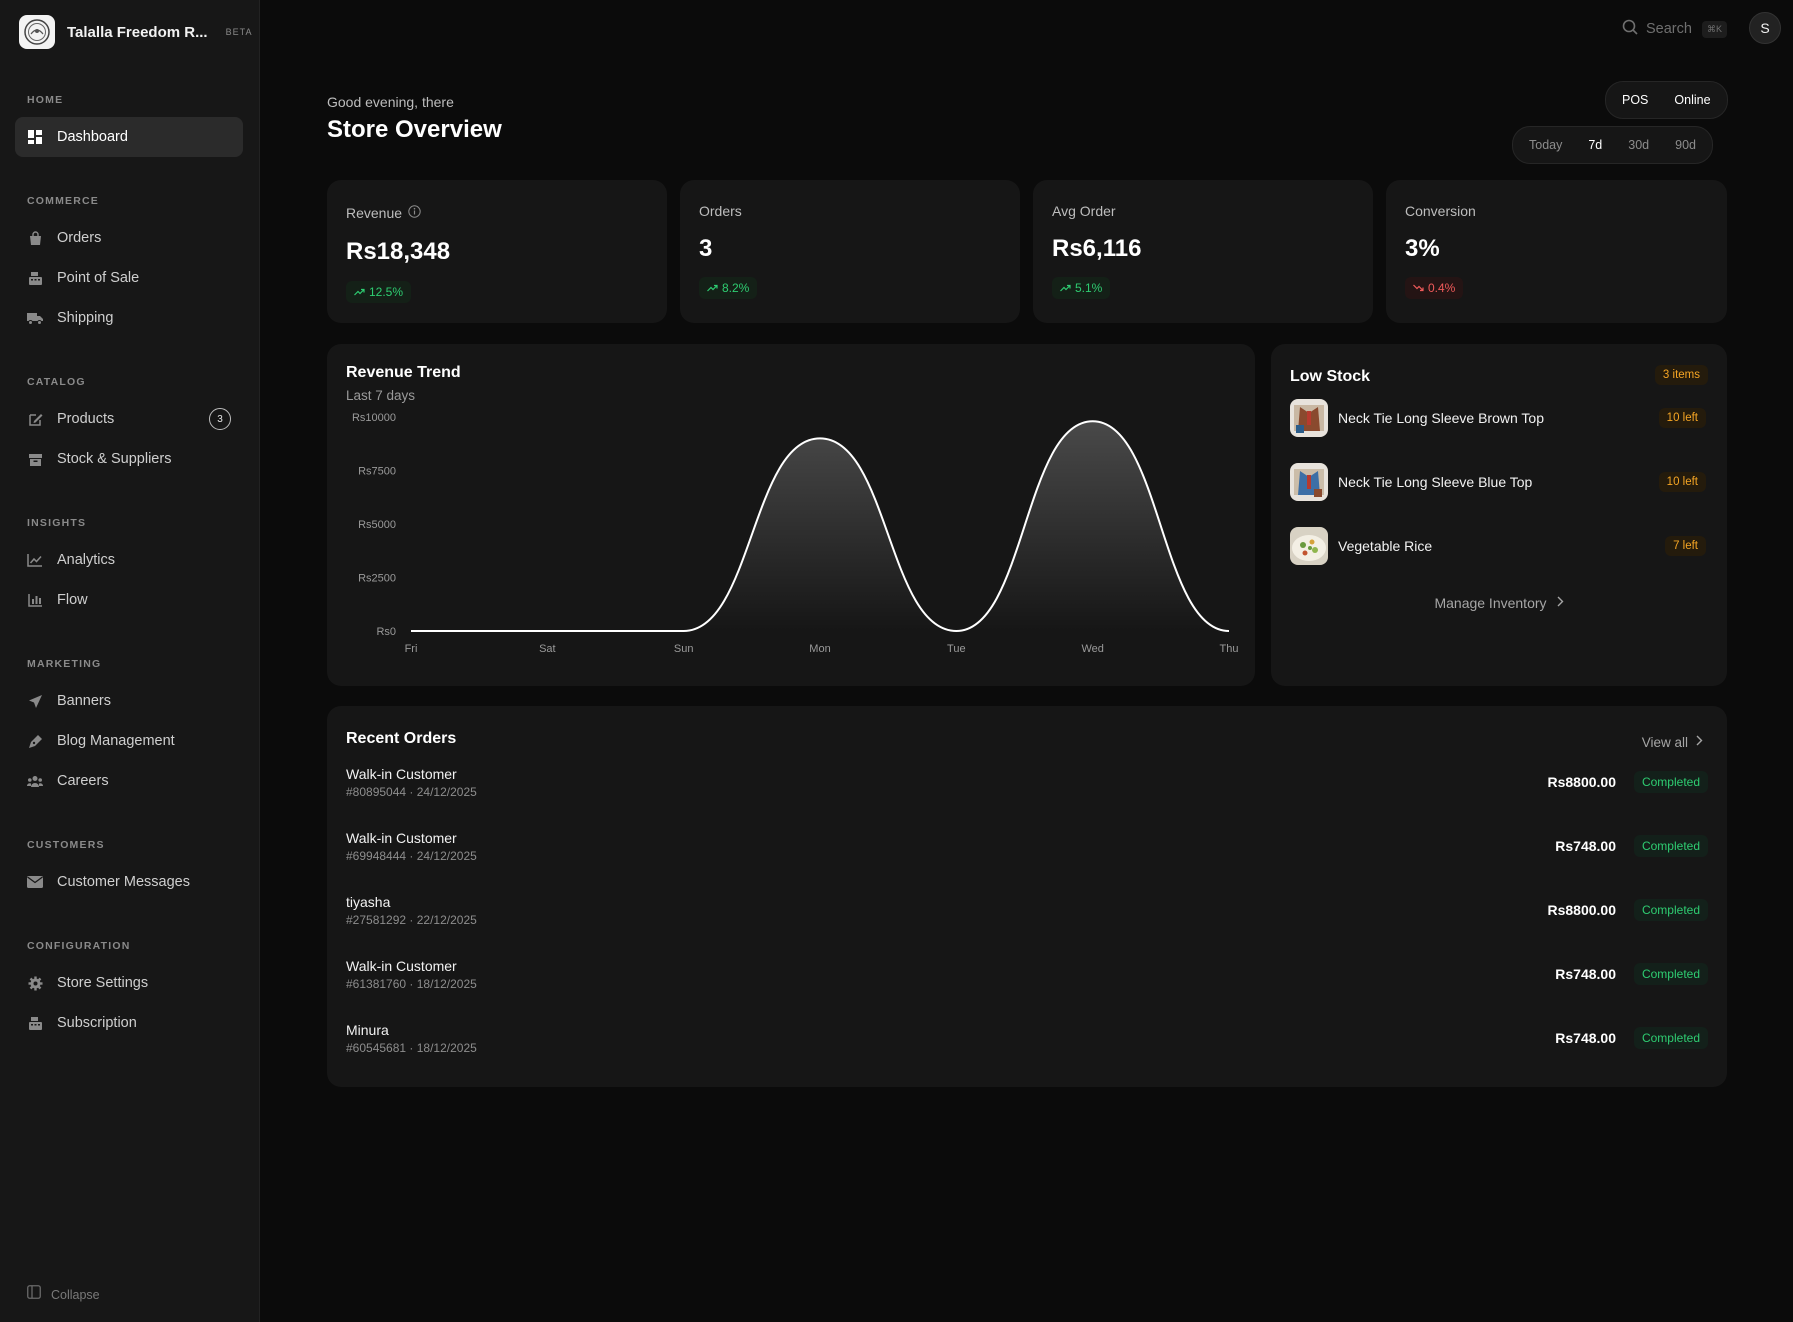  I want to click on sidebar-item-shipping: Shipping, so click(129, 318).